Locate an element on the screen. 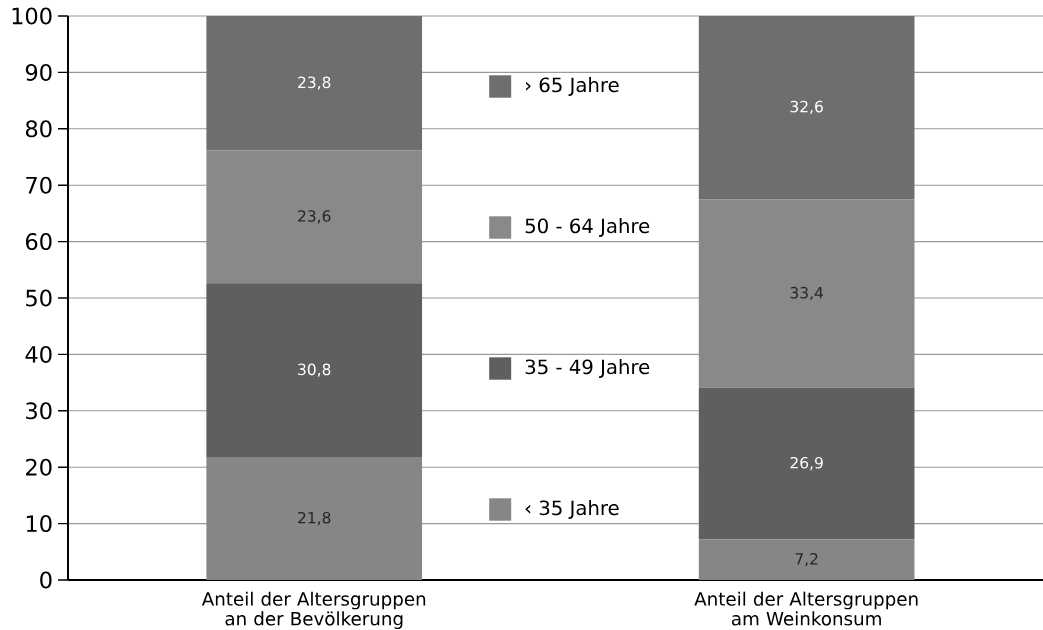 This screenshot has height=630, width=1043. legend-label: › 65 Jahre is located at coordinates (572, 86).